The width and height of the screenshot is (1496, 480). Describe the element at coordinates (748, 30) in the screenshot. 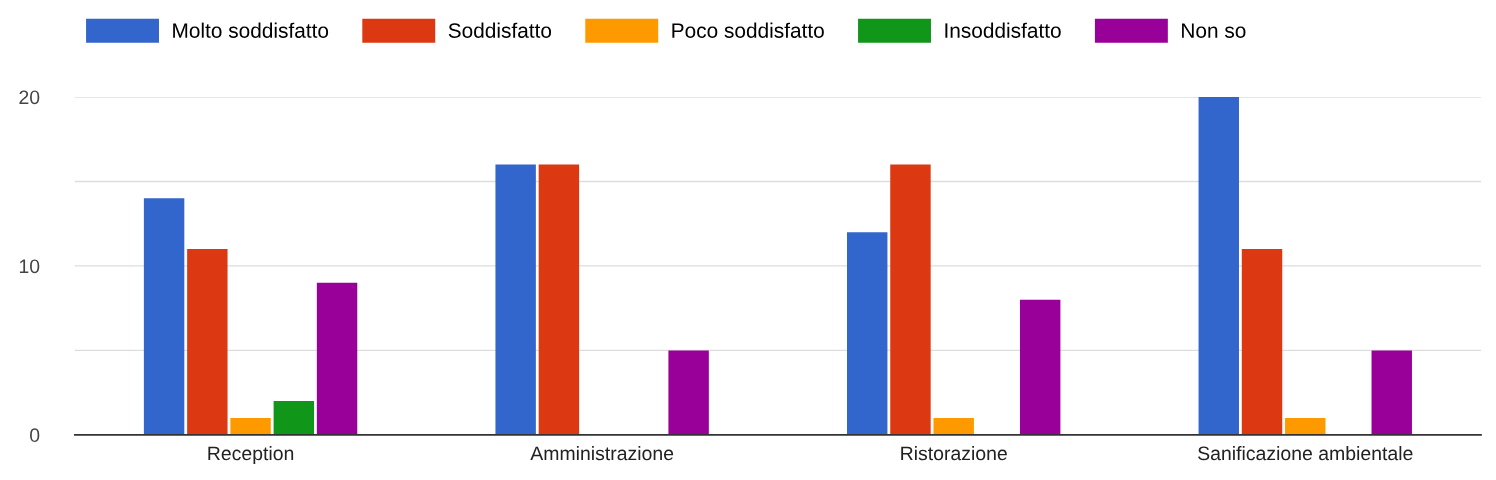

I see `legend-label: Poco soddisfatto` at that location.